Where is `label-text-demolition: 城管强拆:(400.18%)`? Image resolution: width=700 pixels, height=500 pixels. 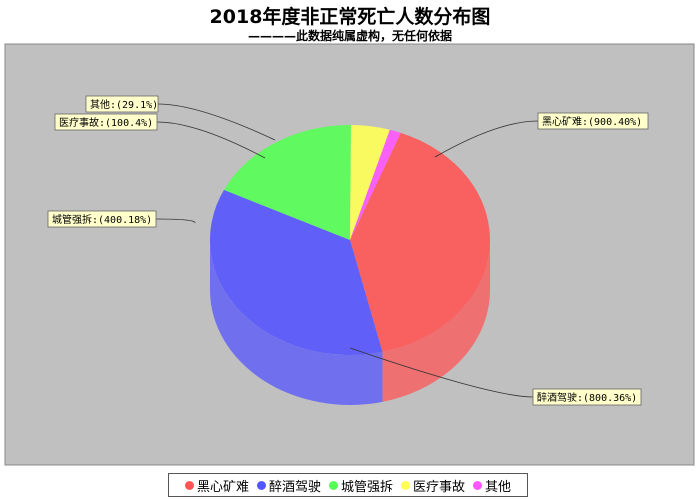 label-text-demolition: 城管强拆:(400.18%) is located at coordinates (102, 219).